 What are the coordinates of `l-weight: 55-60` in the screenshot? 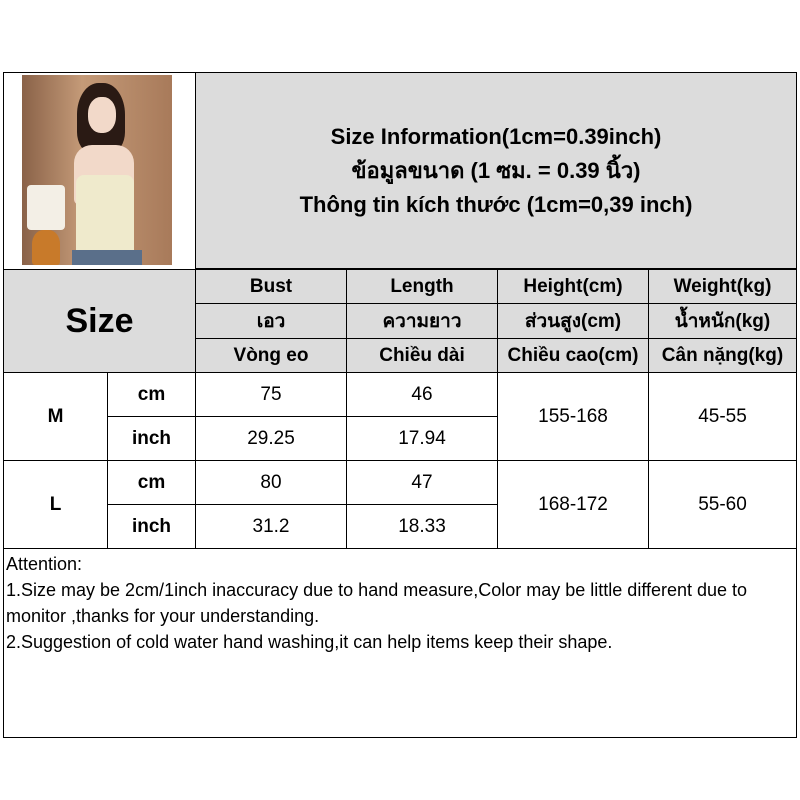 It's located at (722, 504).